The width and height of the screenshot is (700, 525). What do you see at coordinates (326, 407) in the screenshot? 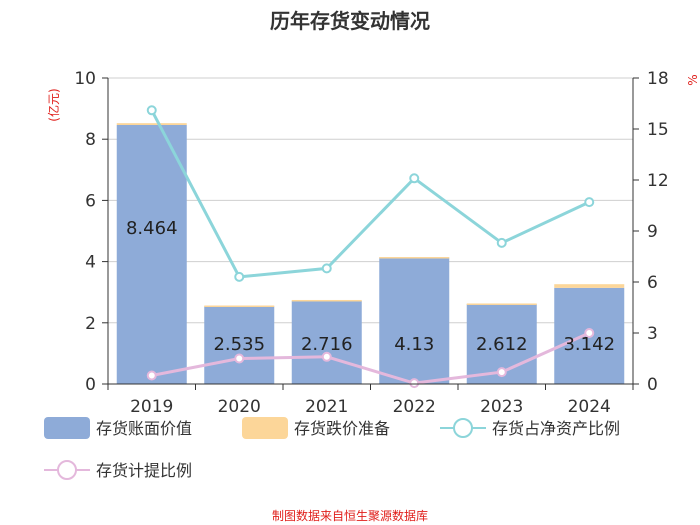
I see `x-tick-label: 2021` at bounding box center [326, 407].